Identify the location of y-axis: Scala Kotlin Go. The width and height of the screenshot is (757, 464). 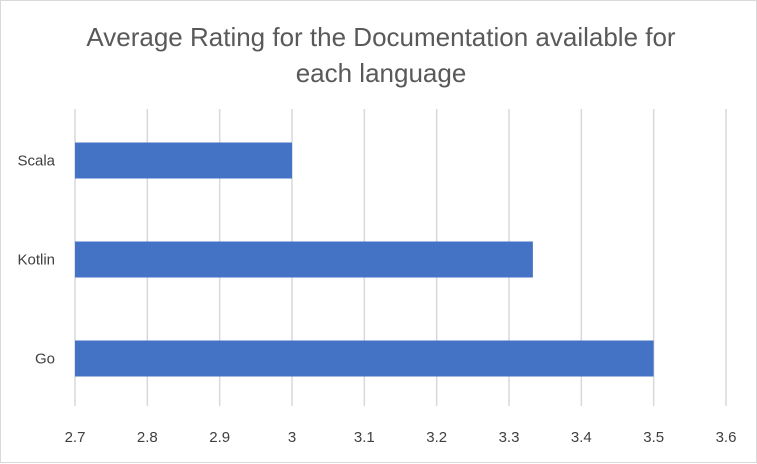
(36, 260).